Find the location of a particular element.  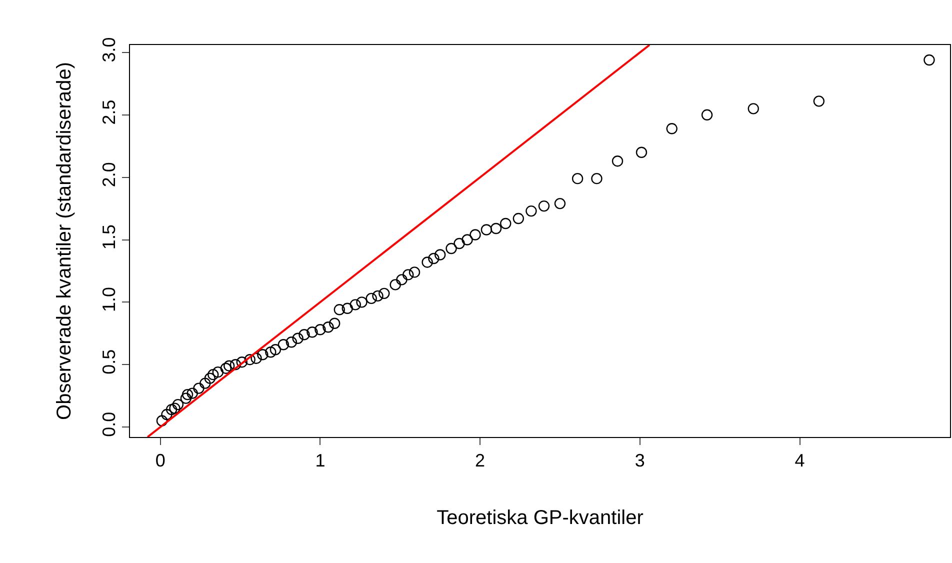

x-tick-label: 3 is located at coordinates (639, 460).